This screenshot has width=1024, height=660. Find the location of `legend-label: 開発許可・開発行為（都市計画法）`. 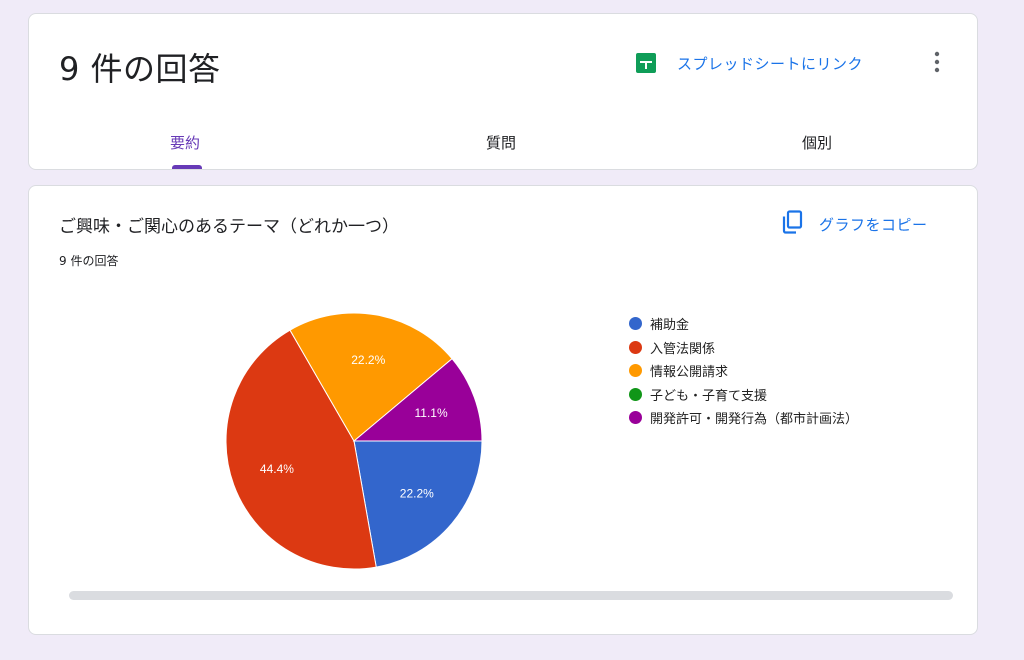

legend-label: 開発許可・開発行為（都市計画法） is located at coordinates (754, 420).